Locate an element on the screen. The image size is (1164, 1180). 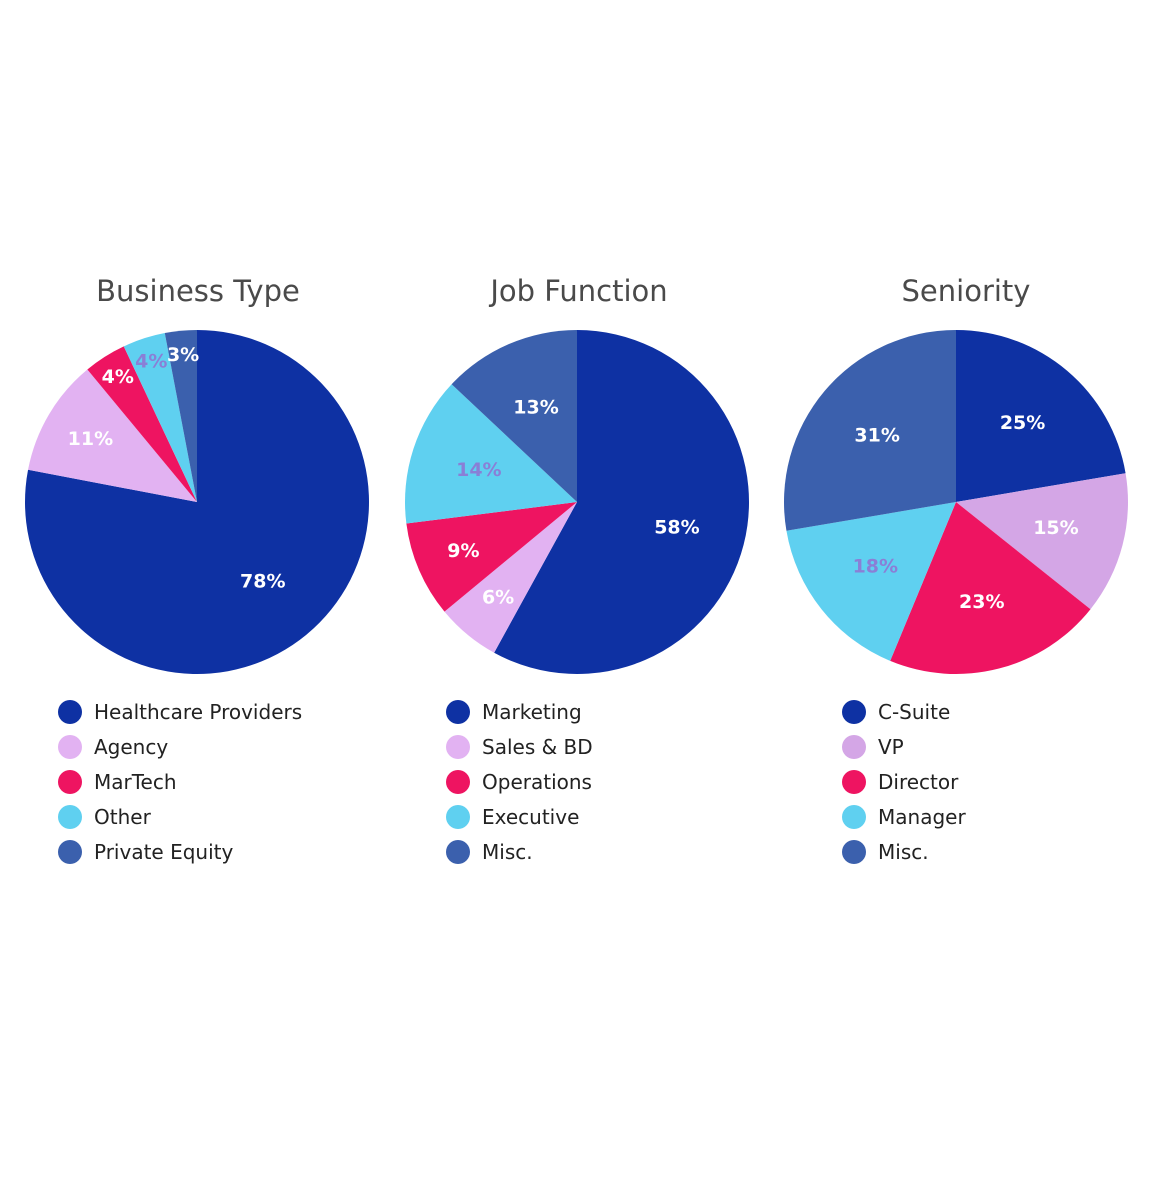
legend-item-operations: Operations is located at coordinates (519, 781).